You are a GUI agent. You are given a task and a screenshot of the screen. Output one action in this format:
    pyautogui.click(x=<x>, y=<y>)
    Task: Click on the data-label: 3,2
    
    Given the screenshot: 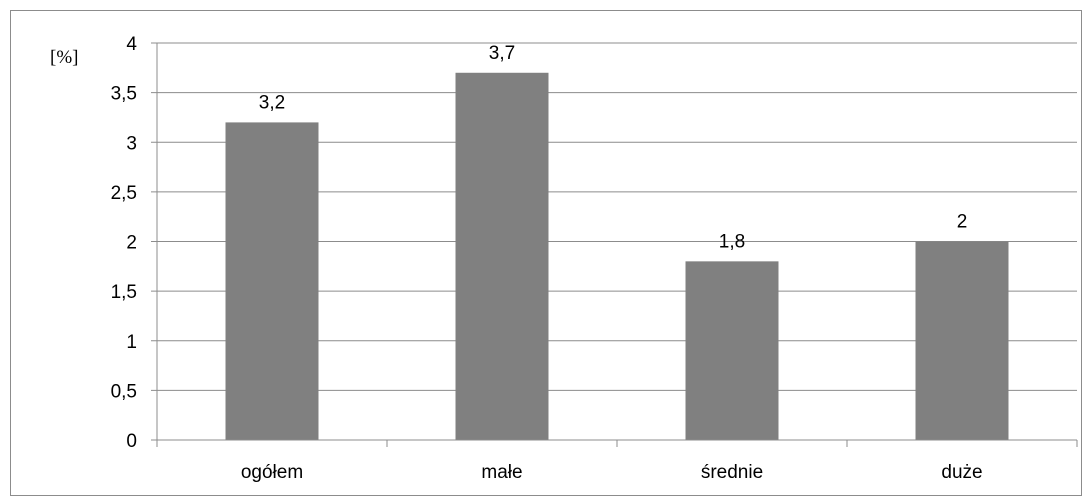 What is the action you would take?
    pyautogui.click(x=272, y=102)
    